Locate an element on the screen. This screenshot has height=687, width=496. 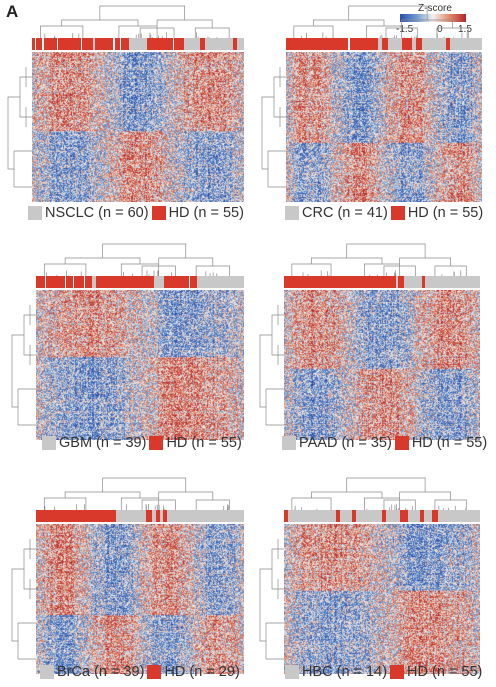
panel-label: A is located at coordinates (12, 11).